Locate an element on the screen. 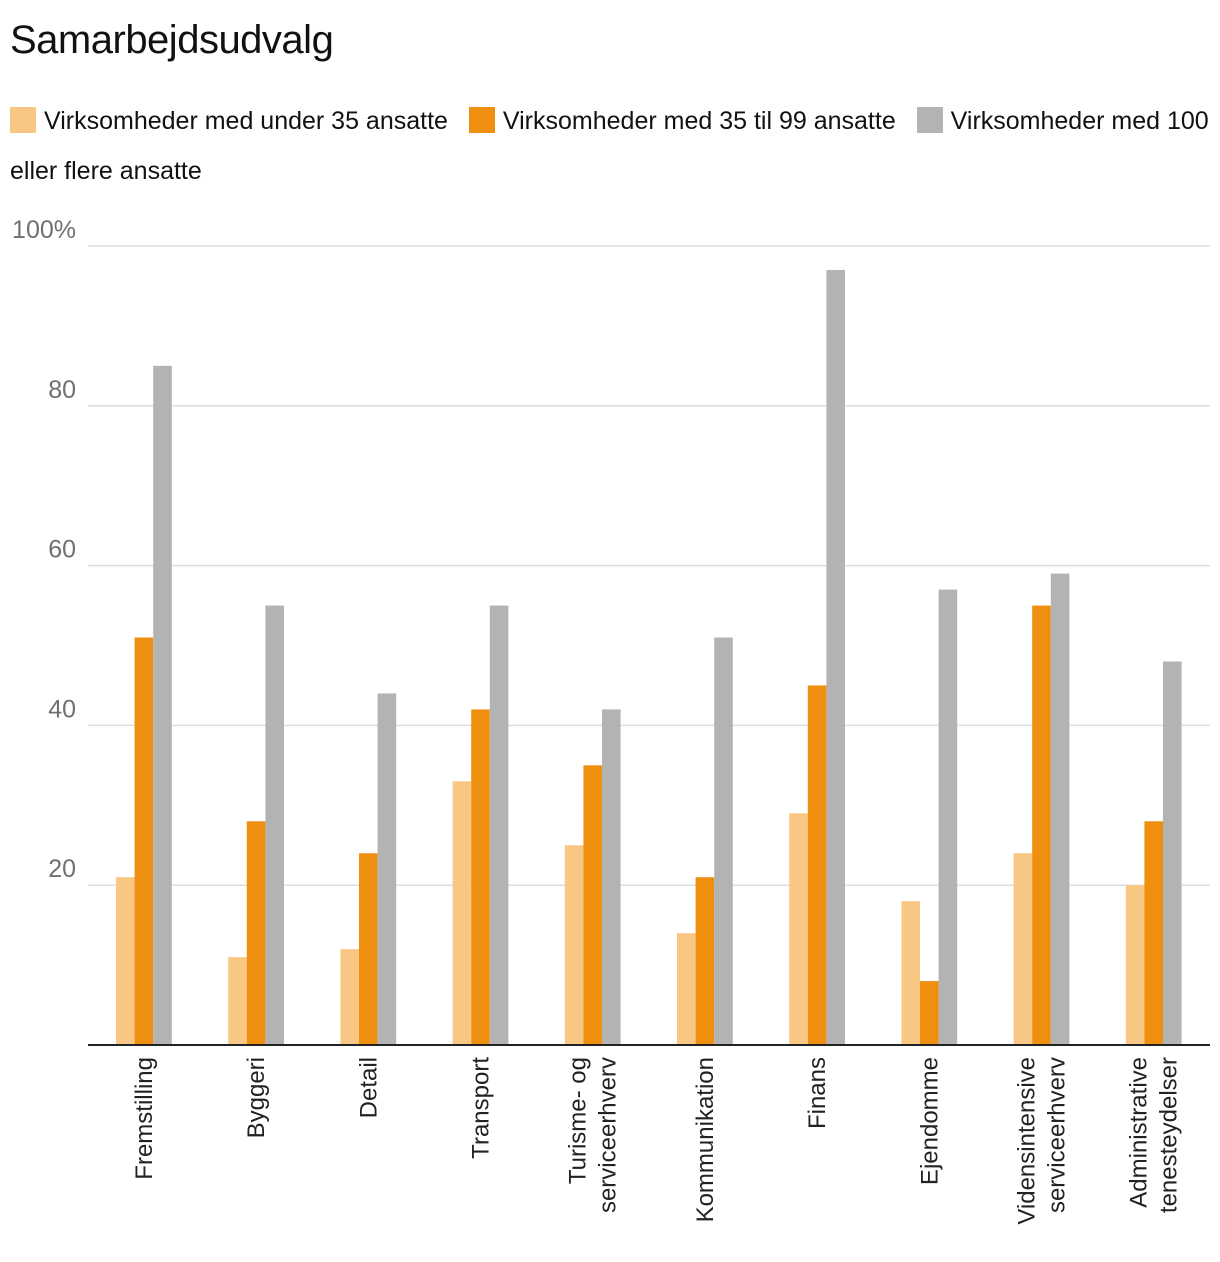 The image size is (1220, 1262). legend-item-medium: Virksomheder med 35 til 99 ansatte is located at coordinates (675, 121).